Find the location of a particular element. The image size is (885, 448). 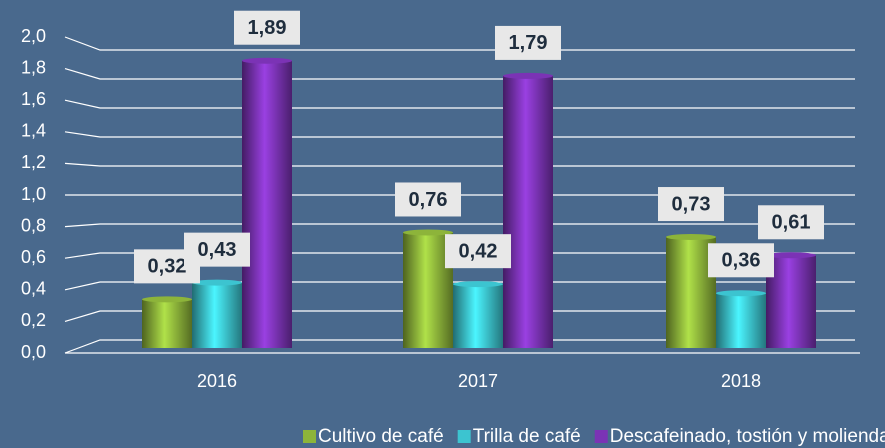

data-label: 0,43 is located at coordinates (217, 250).